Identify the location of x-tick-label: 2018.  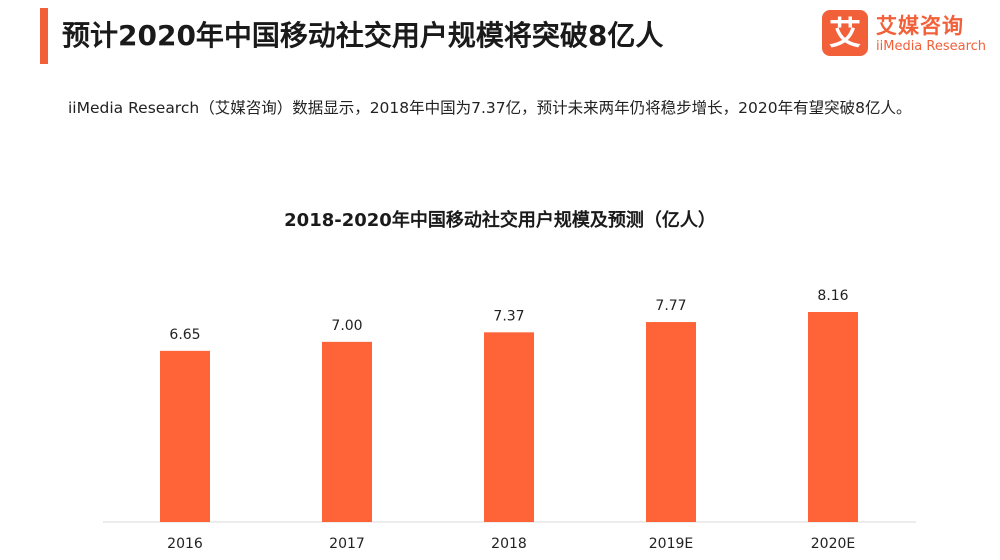
(509, 544).